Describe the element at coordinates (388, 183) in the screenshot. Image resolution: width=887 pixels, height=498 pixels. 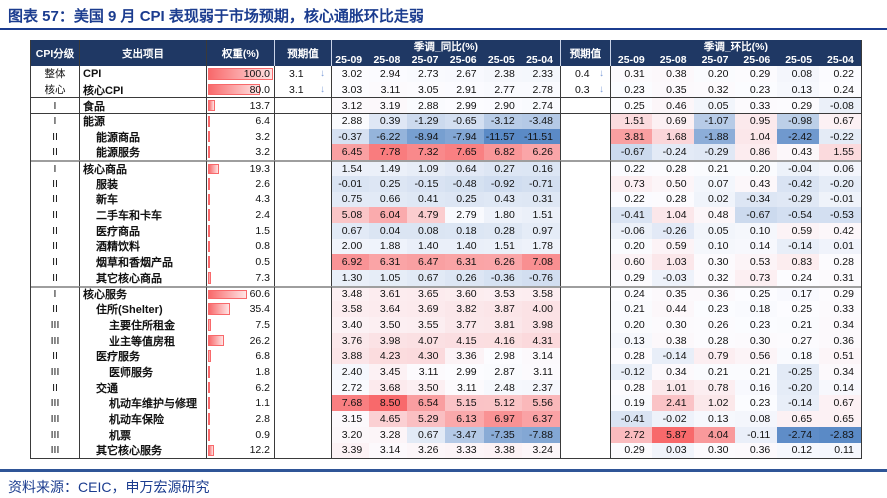
I see `yoy-cell: 0.25` at that location.